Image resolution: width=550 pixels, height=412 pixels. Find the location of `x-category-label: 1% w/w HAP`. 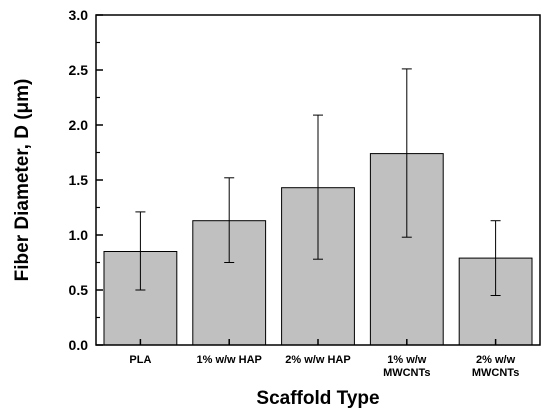

x-category-label: 1% w/w HAP is located at coordinates (228, 360).